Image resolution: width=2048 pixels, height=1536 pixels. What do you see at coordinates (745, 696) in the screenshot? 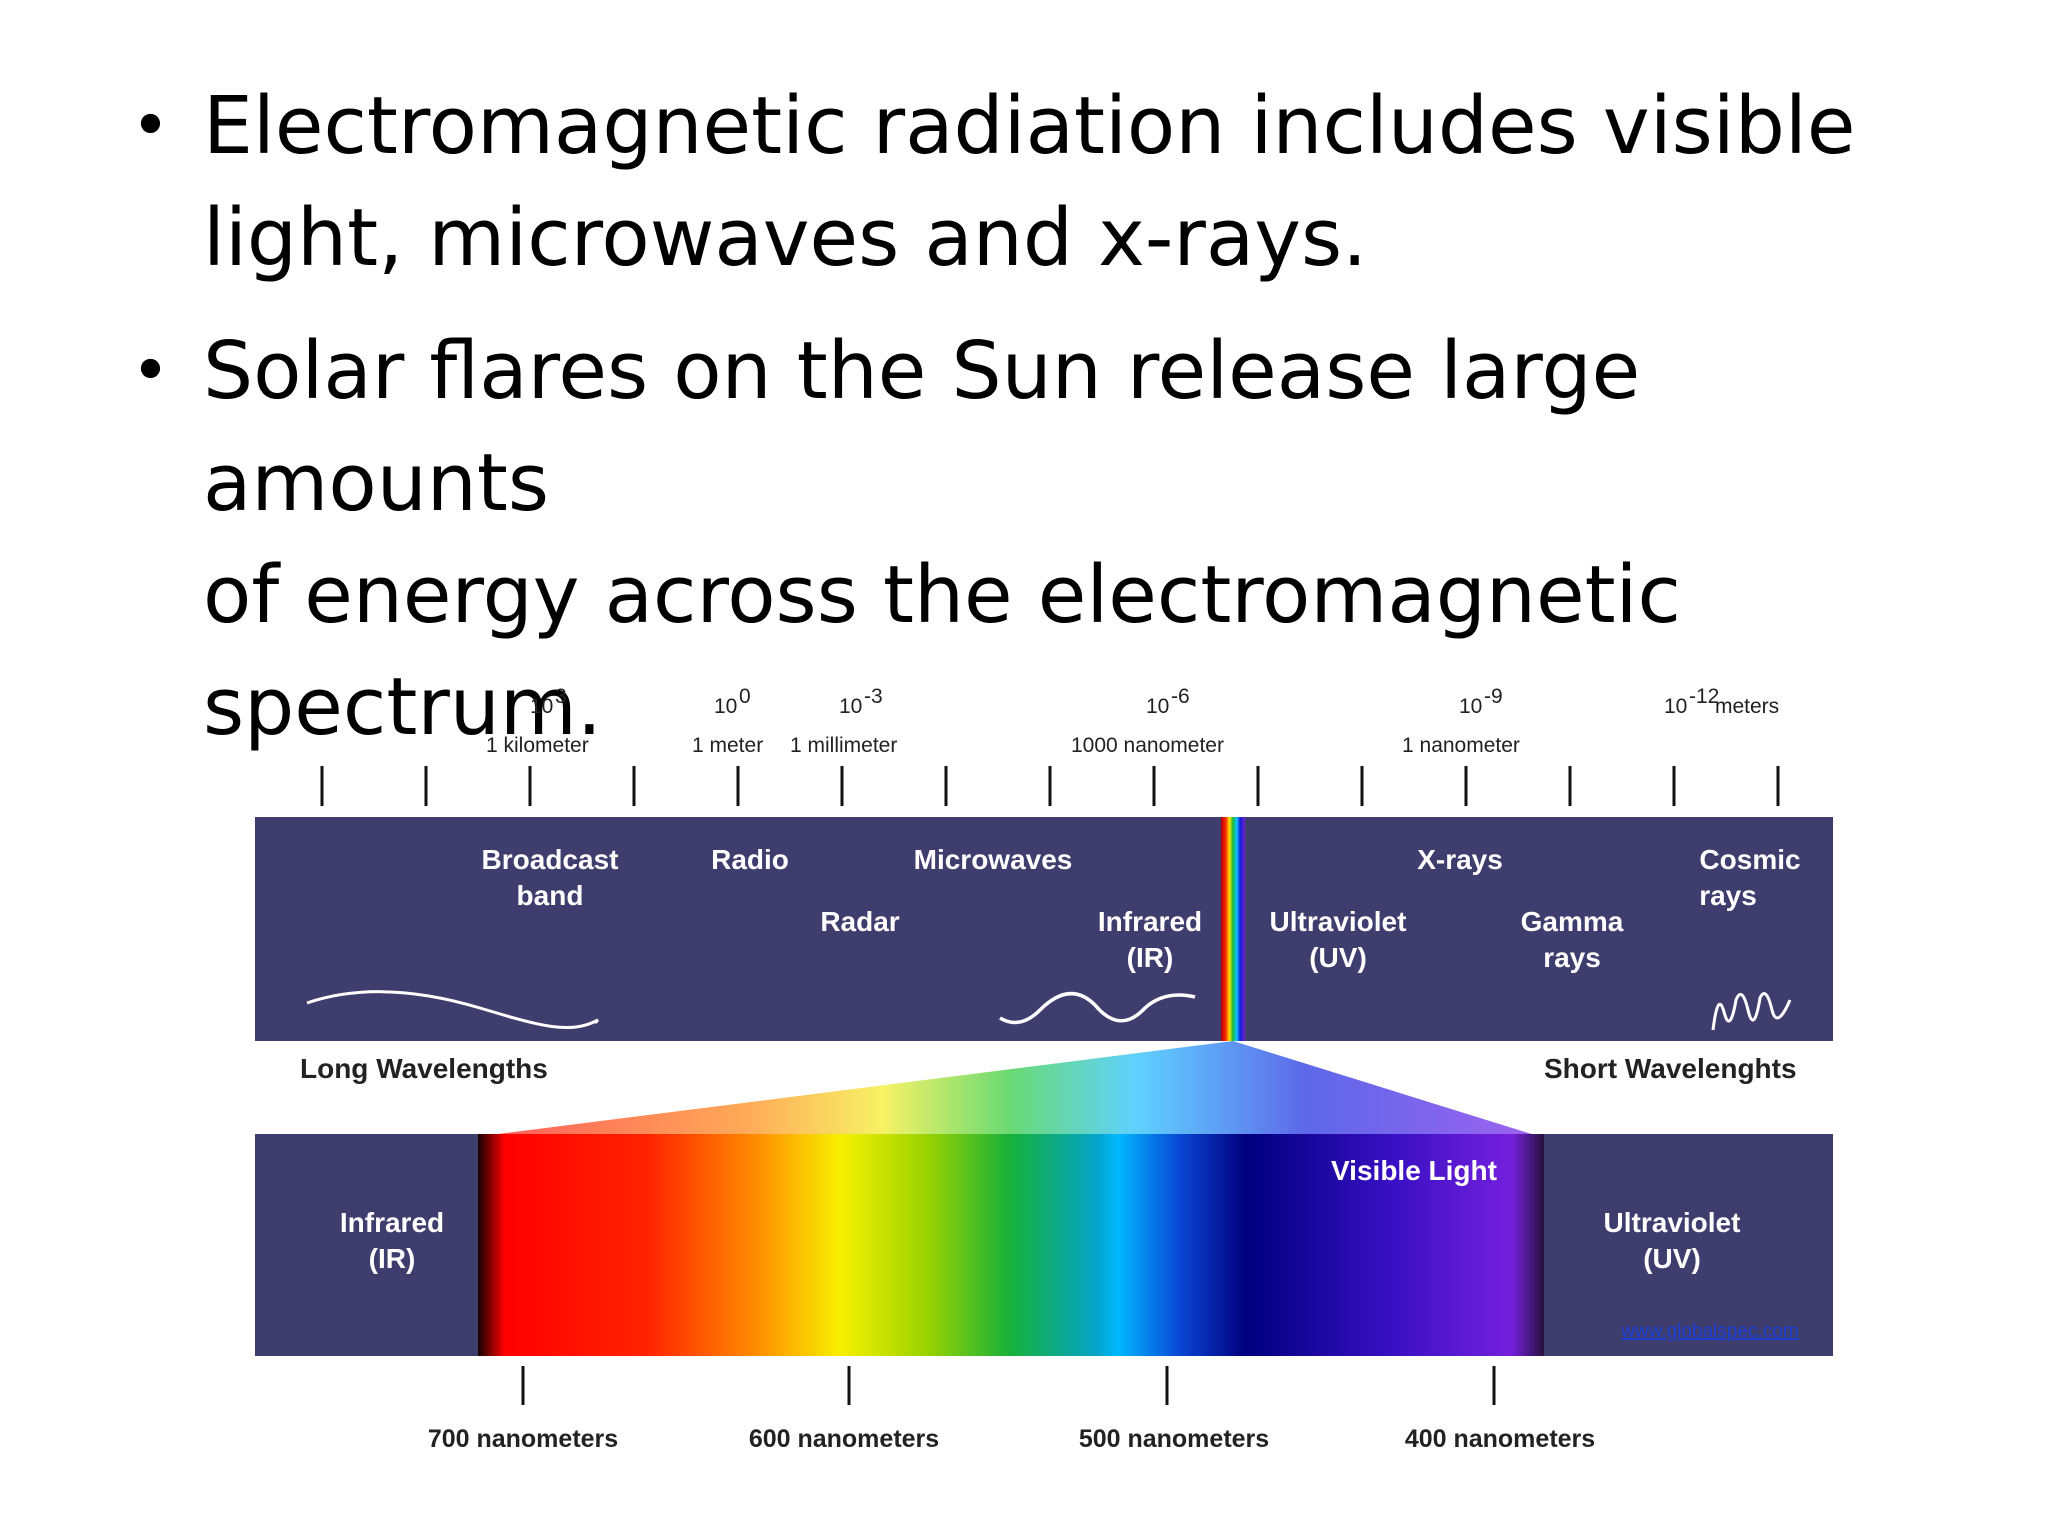
I see `scale-power-2: 0` at bounding box center [745, 696].